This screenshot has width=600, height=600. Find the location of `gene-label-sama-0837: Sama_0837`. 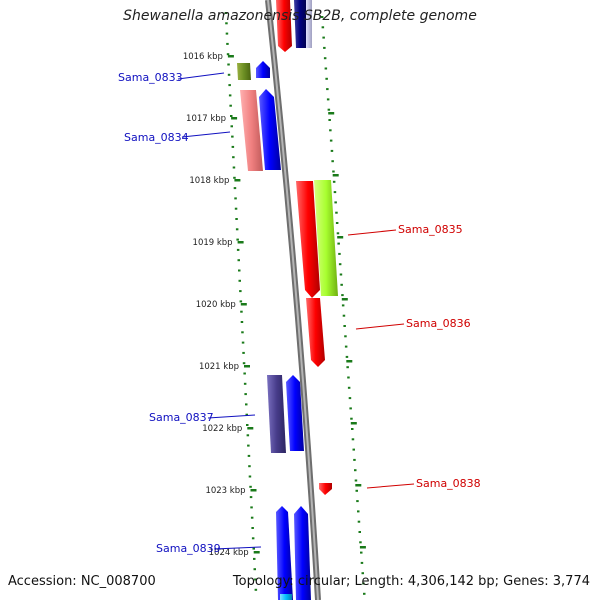

gene-label-sama-0837: Sama_0837 is located at coordinates (181, 417).